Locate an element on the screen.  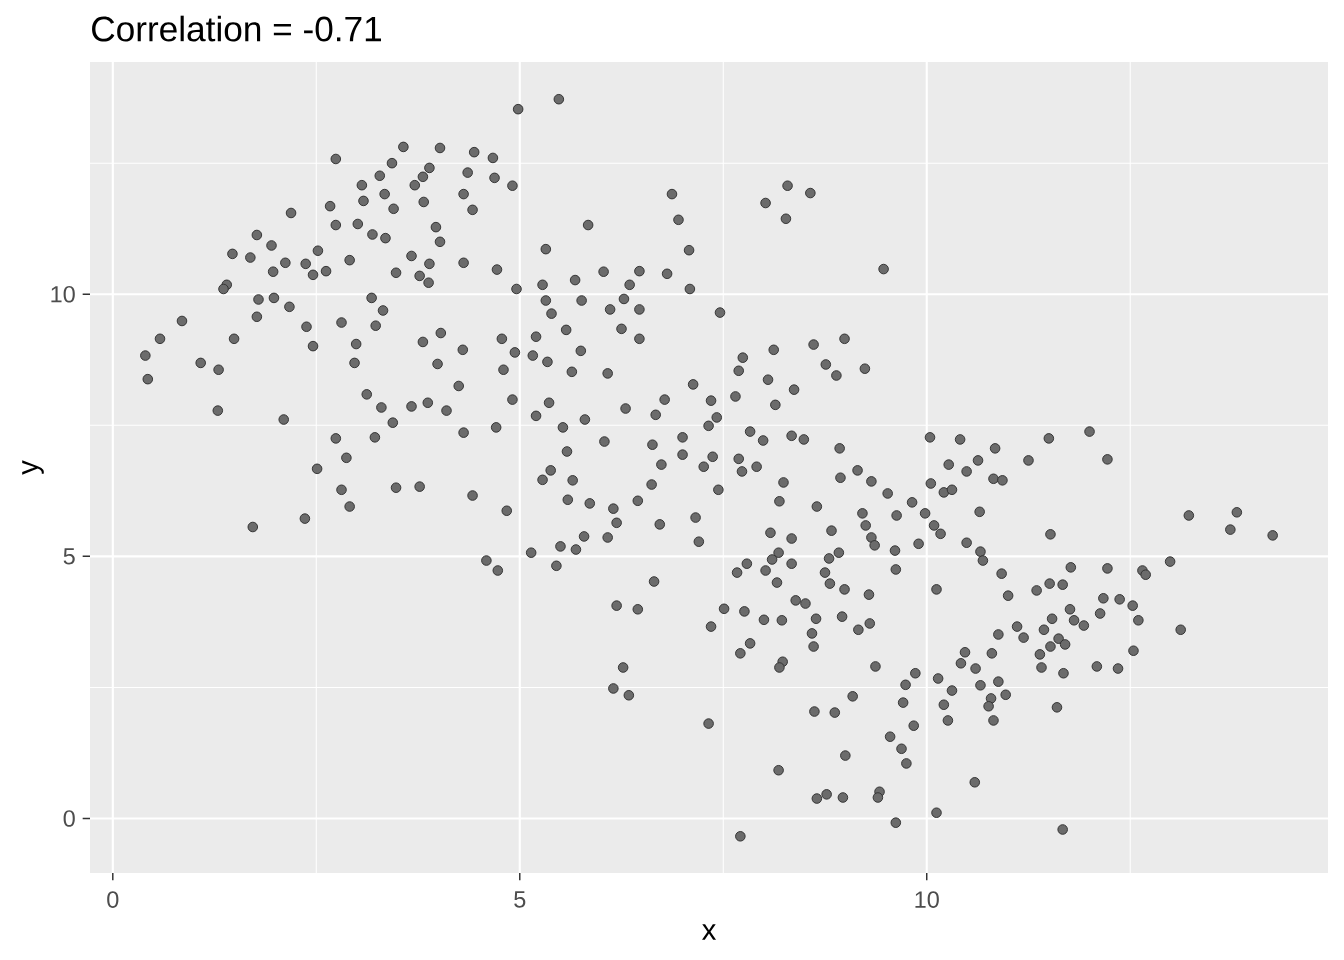
chart-title: Correlation = -0.71 is located at coordinates (236, 28).